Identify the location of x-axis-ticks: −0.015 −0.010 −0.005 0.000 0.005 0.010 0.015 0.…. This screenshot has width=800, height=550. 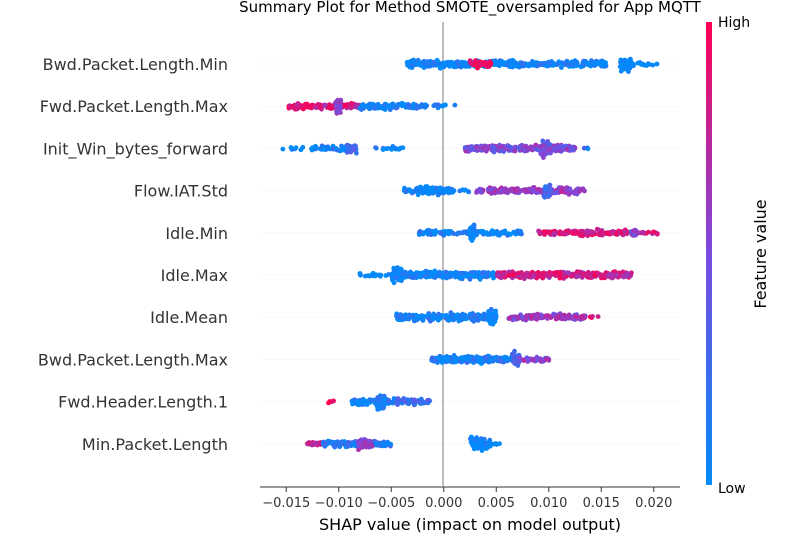
(467, 499).